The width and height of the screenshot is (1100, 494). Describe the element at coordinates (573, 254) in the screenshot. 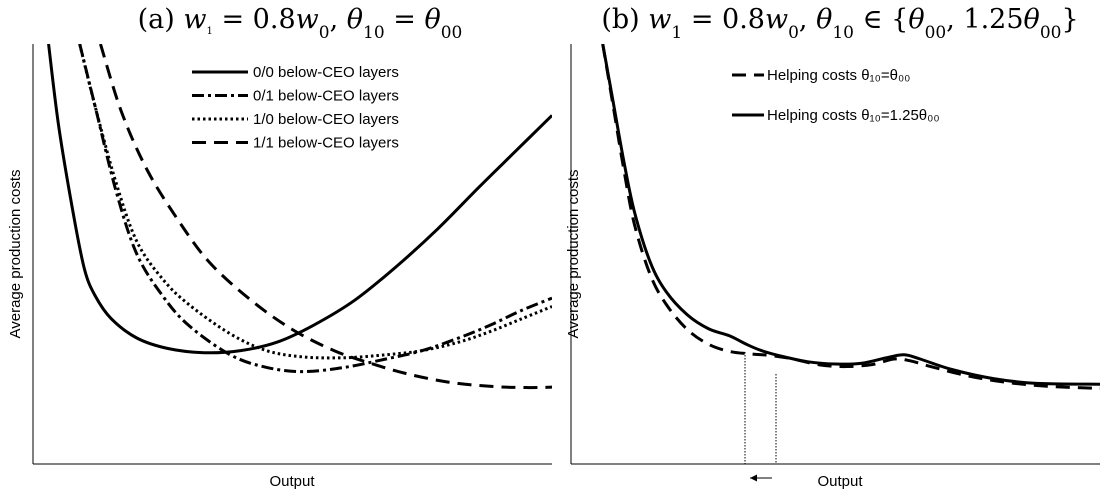

I see `panel-b-ylabel: Average production costs` at that location.